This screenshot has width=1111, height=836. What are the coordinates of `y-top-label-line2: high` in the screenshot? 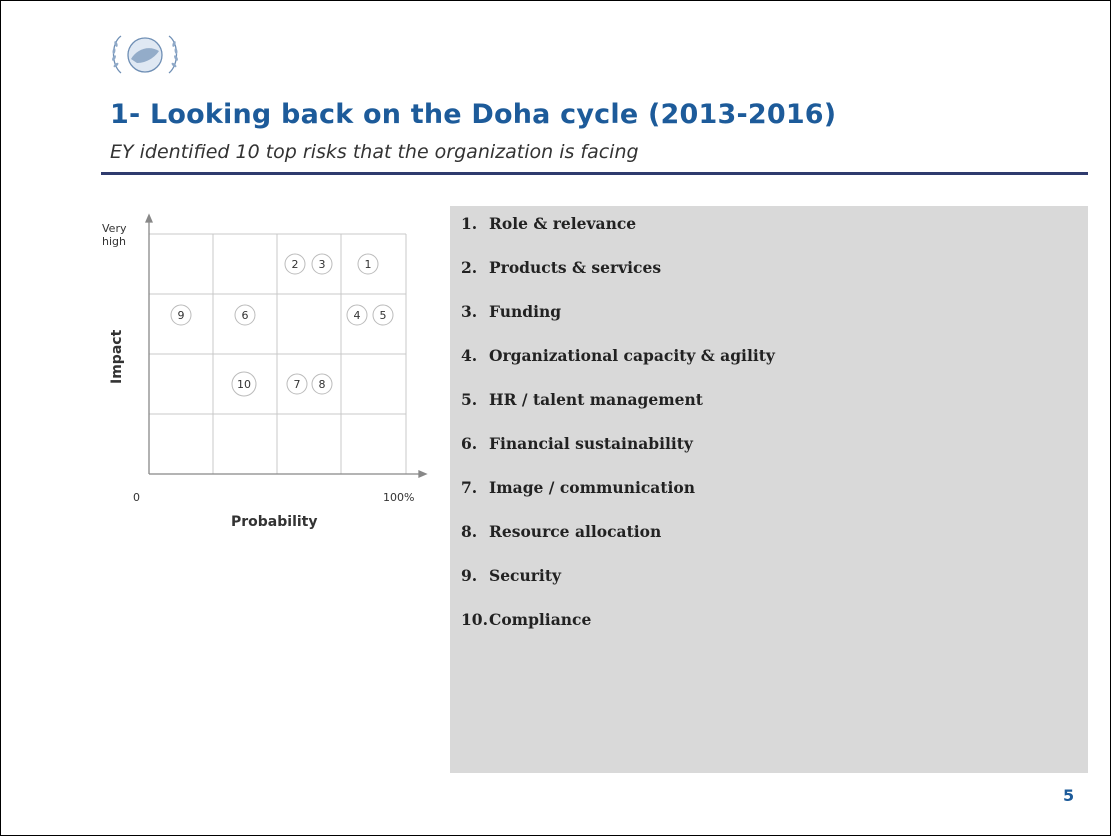 It's located at (114, 241).